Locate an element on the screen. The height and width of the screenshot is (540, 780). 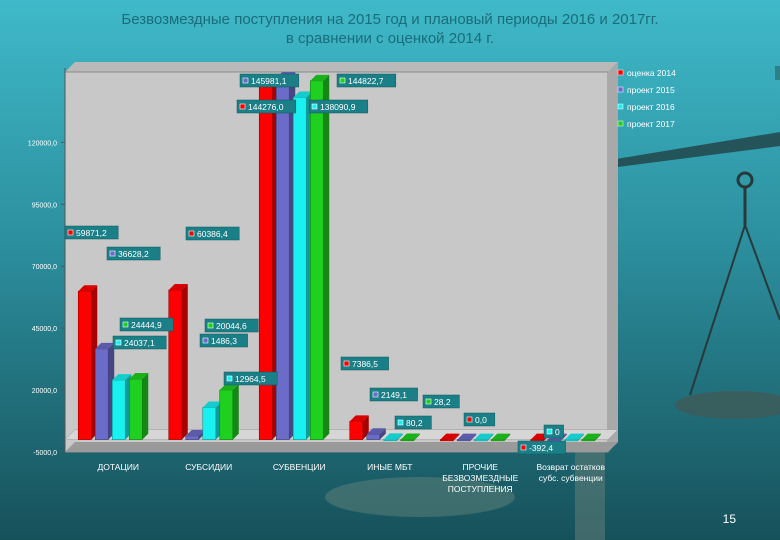
data-label: 144822,7 is located at coordinates (366, 80).